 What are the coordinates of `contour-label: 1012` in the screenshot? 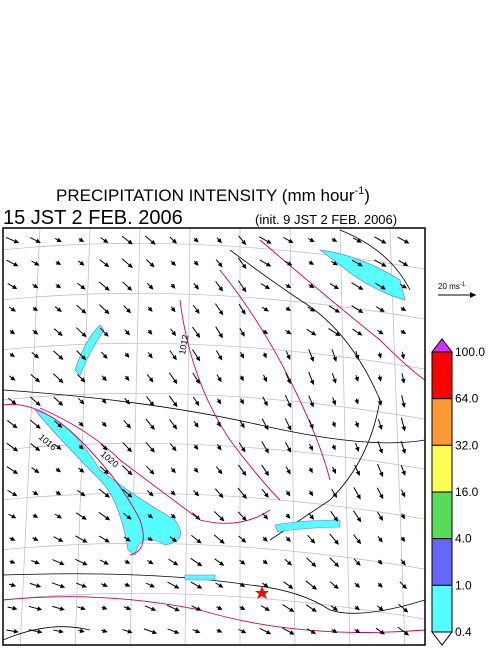 It's located at (183, 344).